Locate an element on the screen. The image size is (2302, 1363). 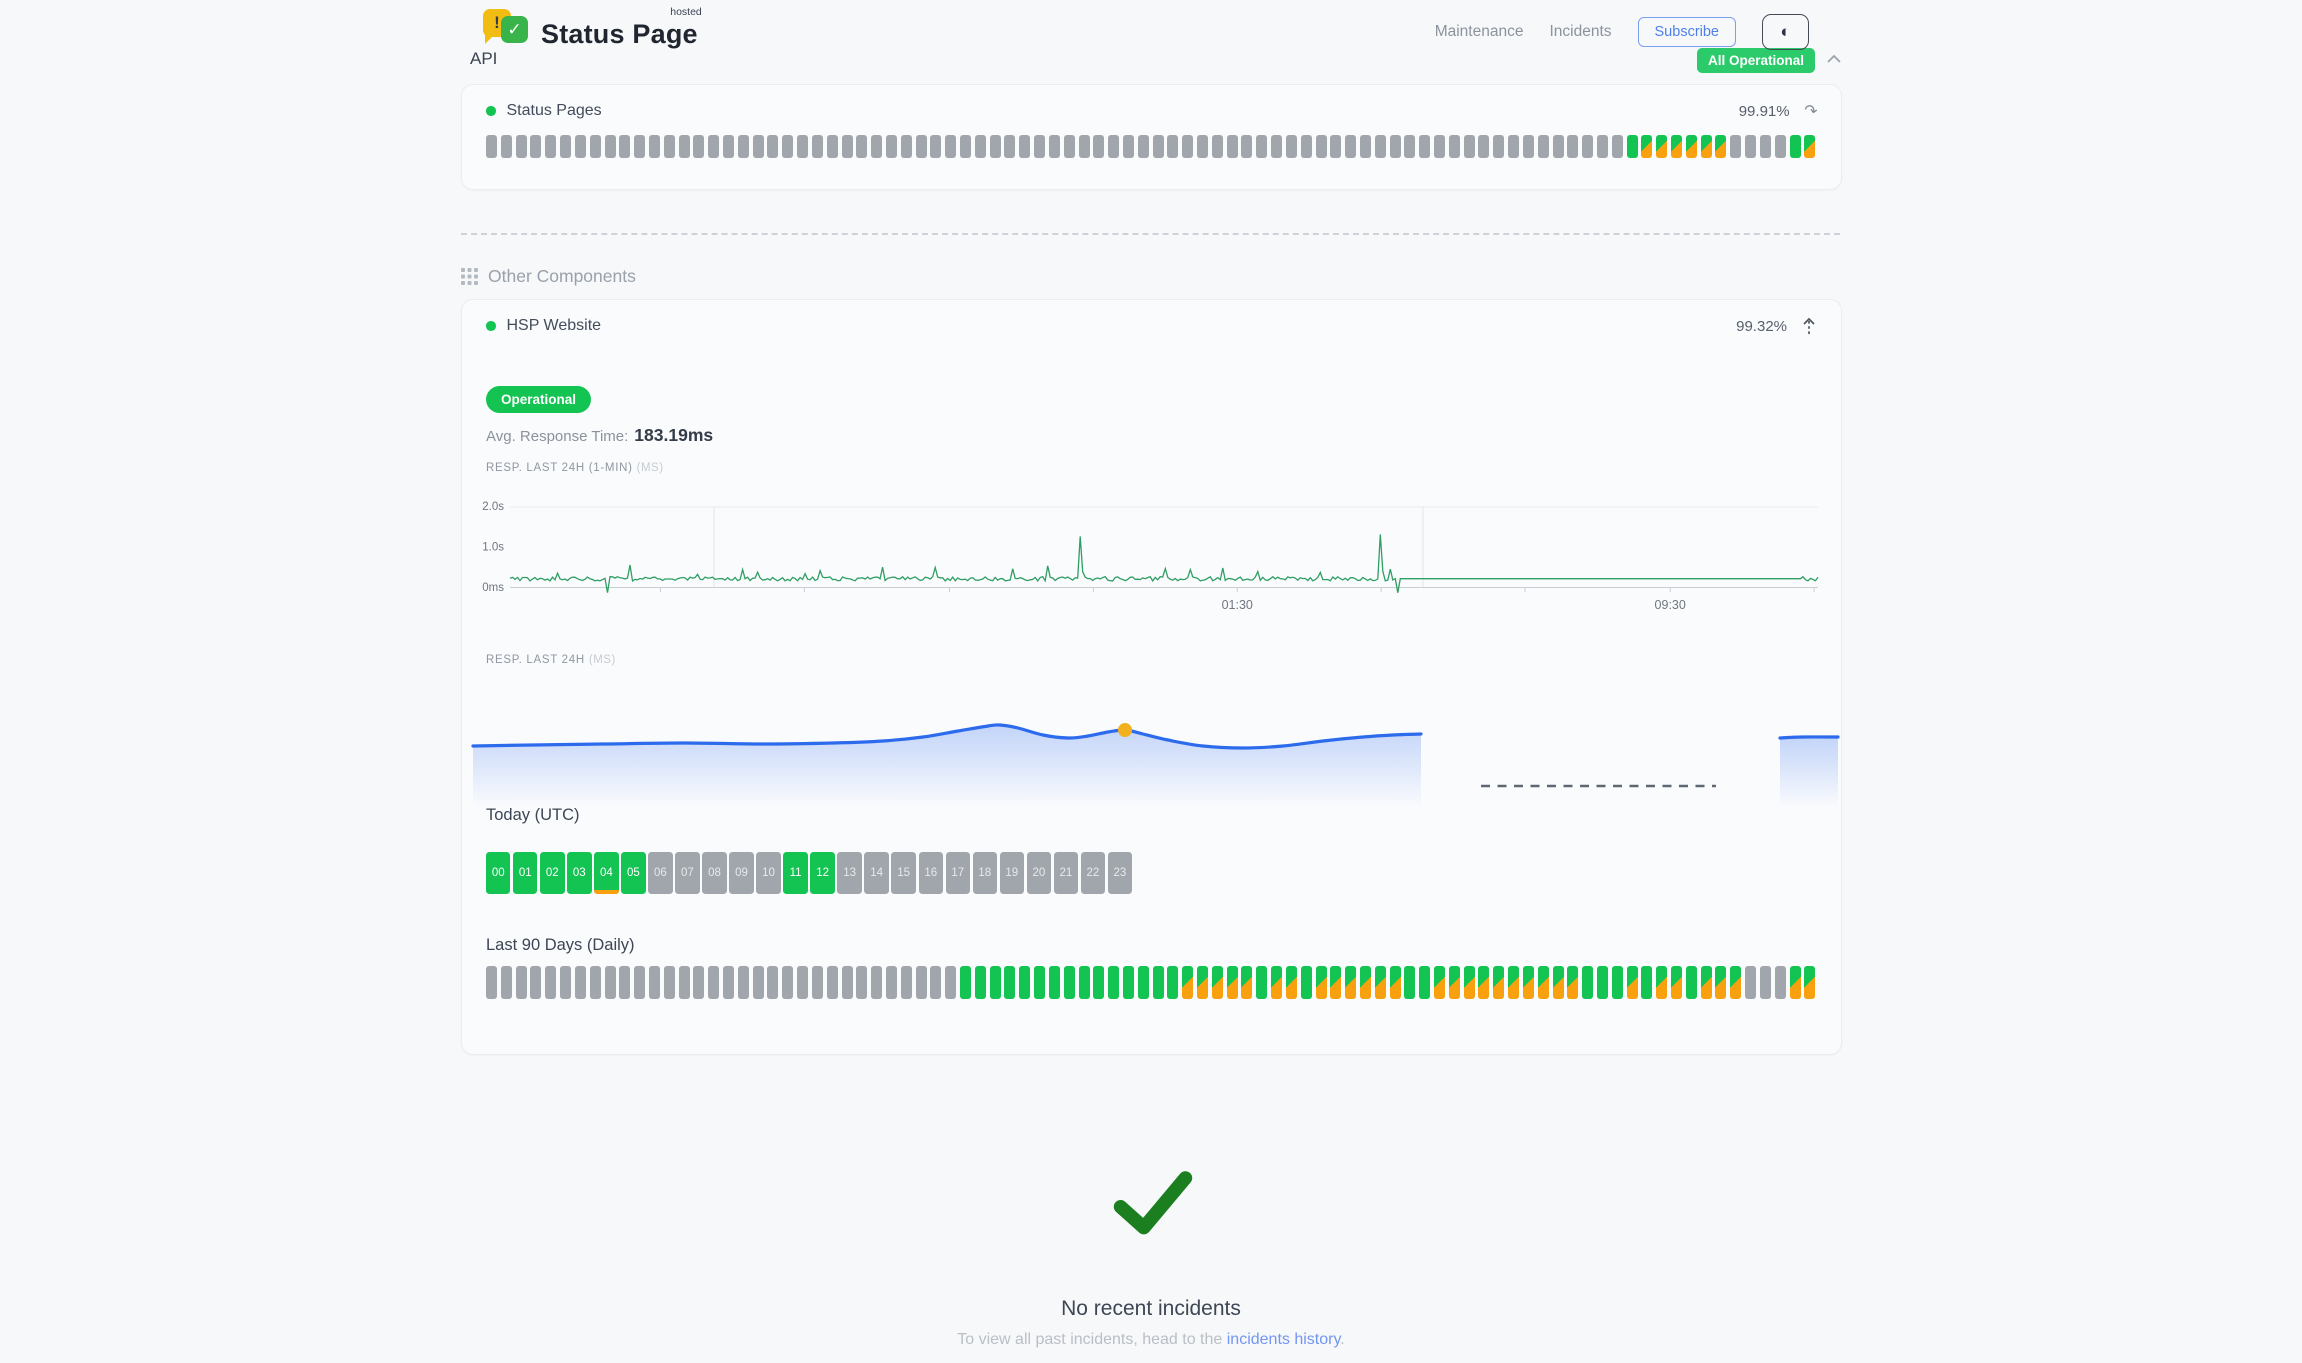
hour-block-03: 03 is located at coordinates (579, 873).